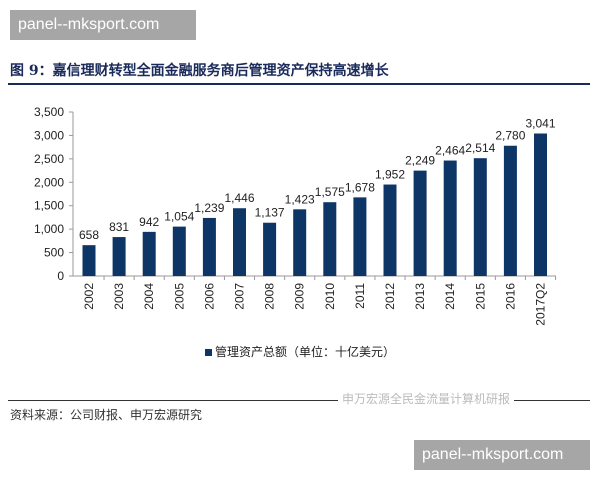 The image size is (600, 480). What do you see at coordinates (541, 304) in the screenshot?
I see `x-tick-label: 2017Q2` at bounding box center [541, 304].